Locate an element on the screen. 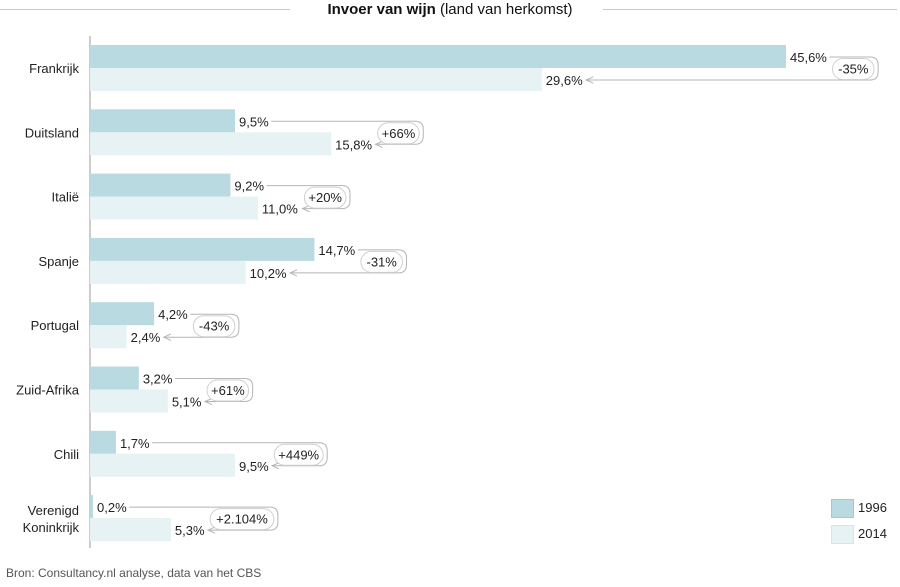  category-label-1: Duitsland is located at coordinates (52, 132).